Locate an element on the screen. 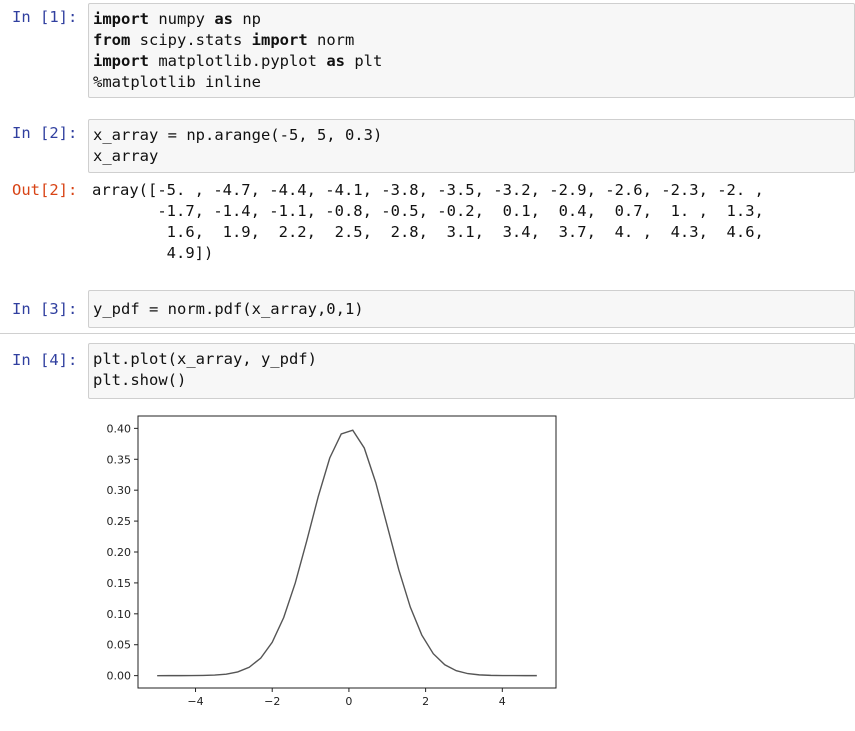  x-tick-label: 4 is located at coordinates (502, 701).